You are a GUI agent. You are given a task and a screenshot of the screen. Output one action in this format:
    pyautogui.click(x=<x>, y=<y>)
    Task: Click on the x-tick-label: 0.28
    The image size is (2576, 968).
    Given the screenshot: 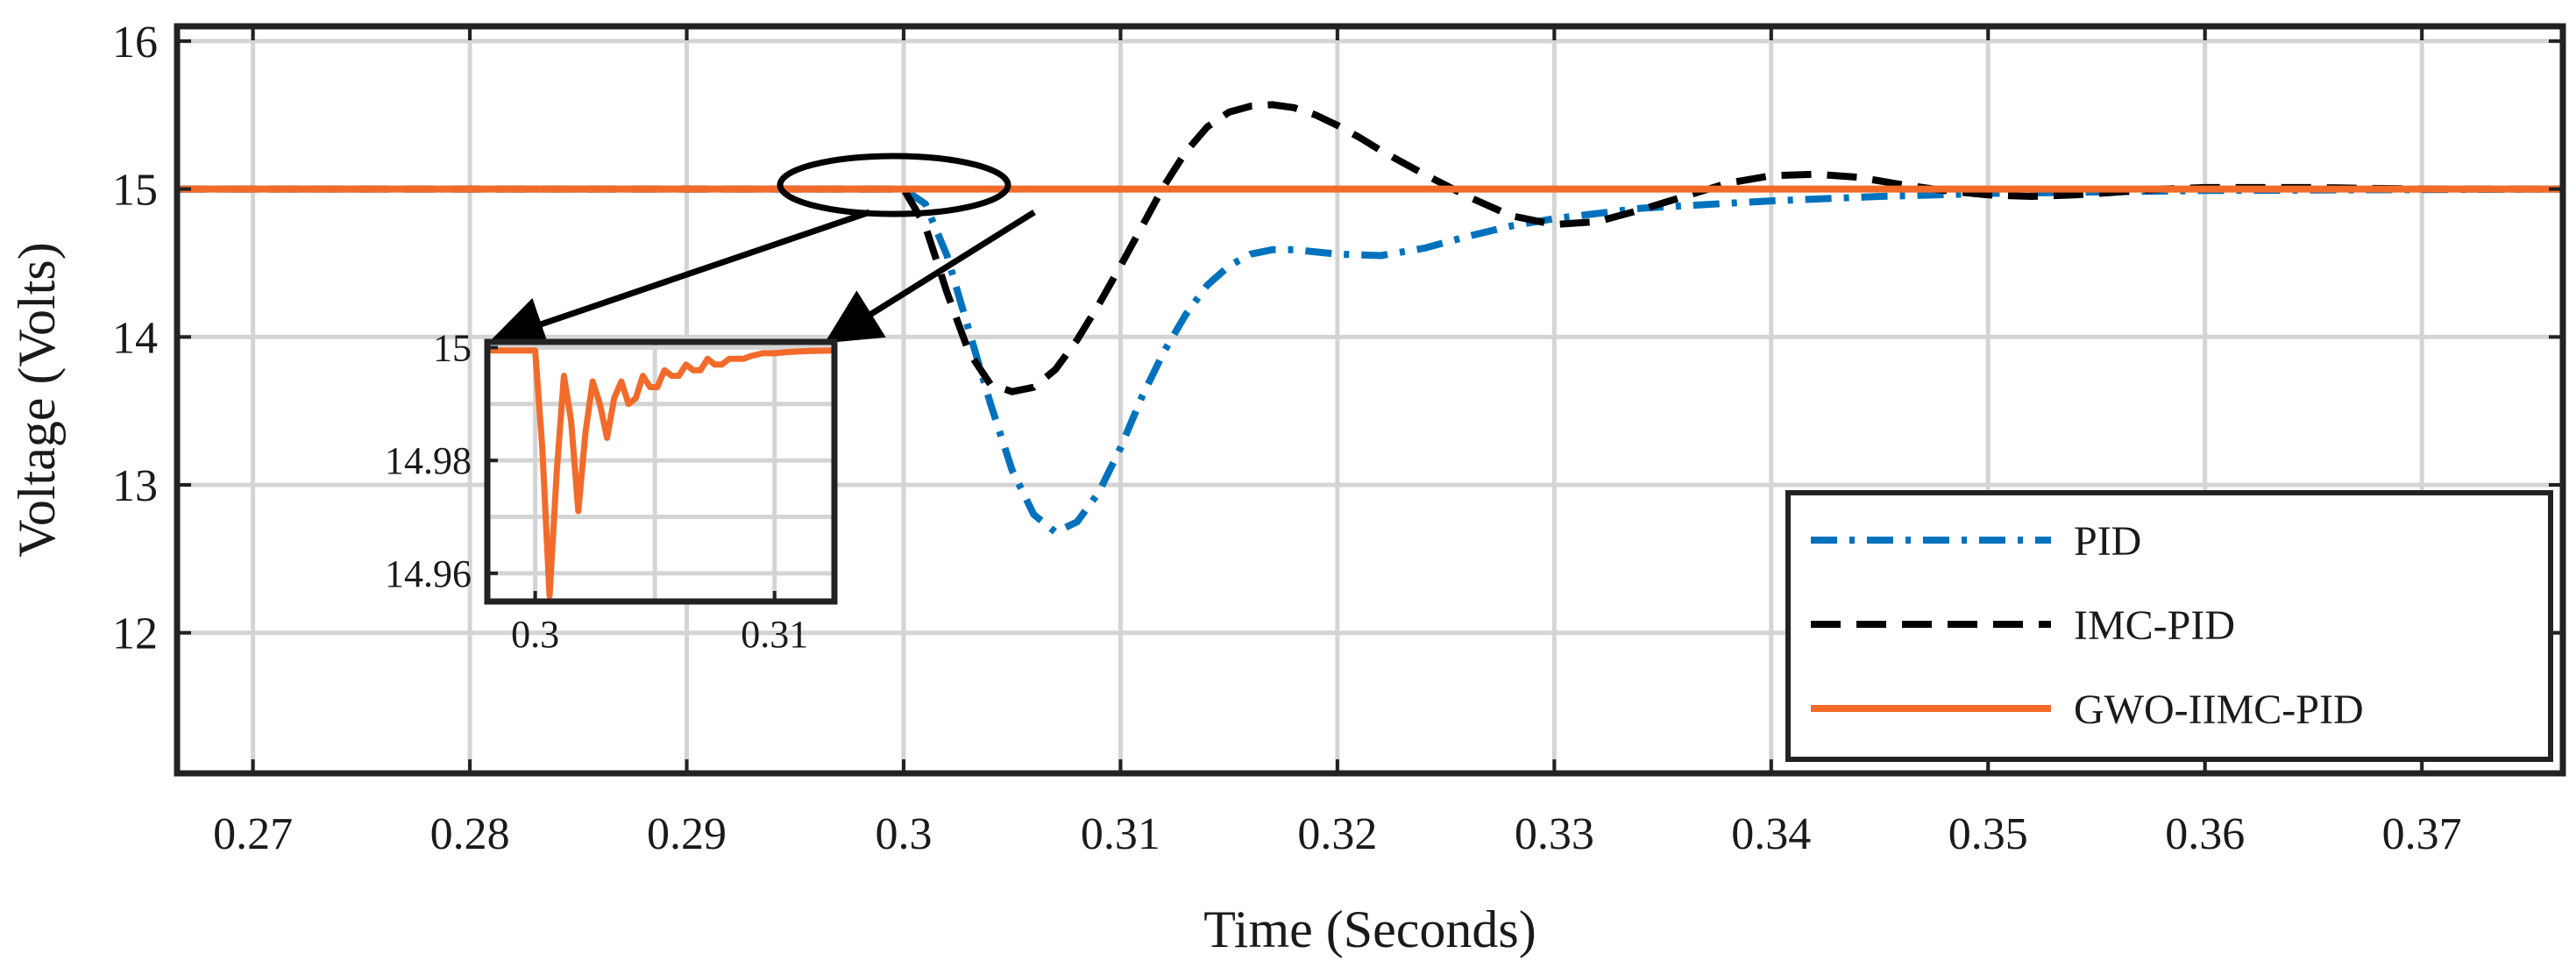 What is the action you would take?
    pyautogui.click(x=470, y=834)
    